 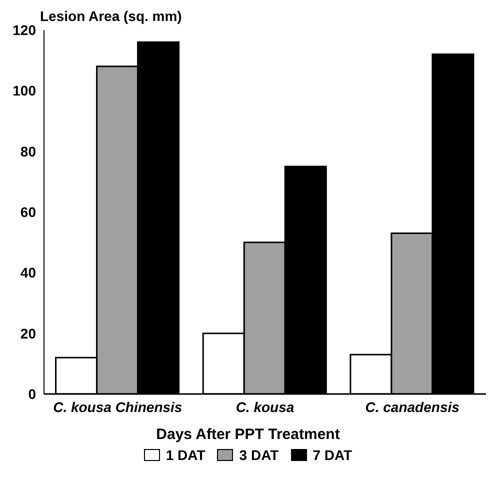 What do you see at coordinates (24, 30) in the screenshot?
I see `y-tick-label: 120` at bounding box center [24, 30].